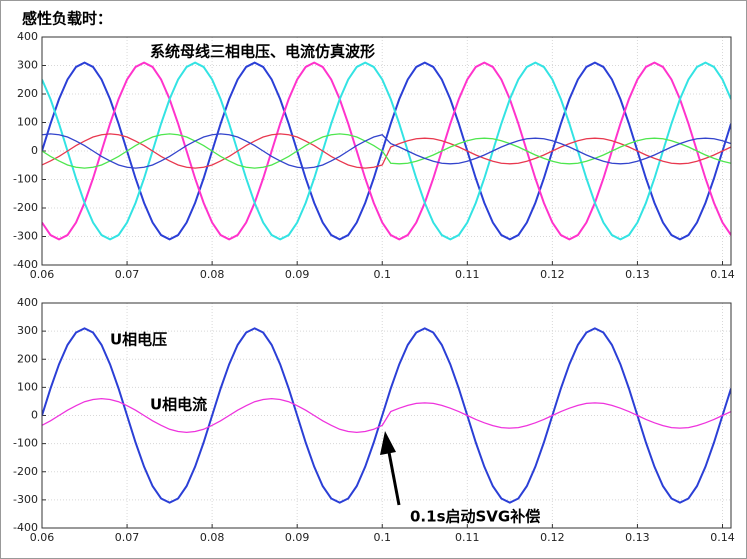  What do you see at coordinates (262, 52) in the screenshot?
I see `chart-title: 系统母线三相电压、电流仿真波形` at bounding box center [262, 52].